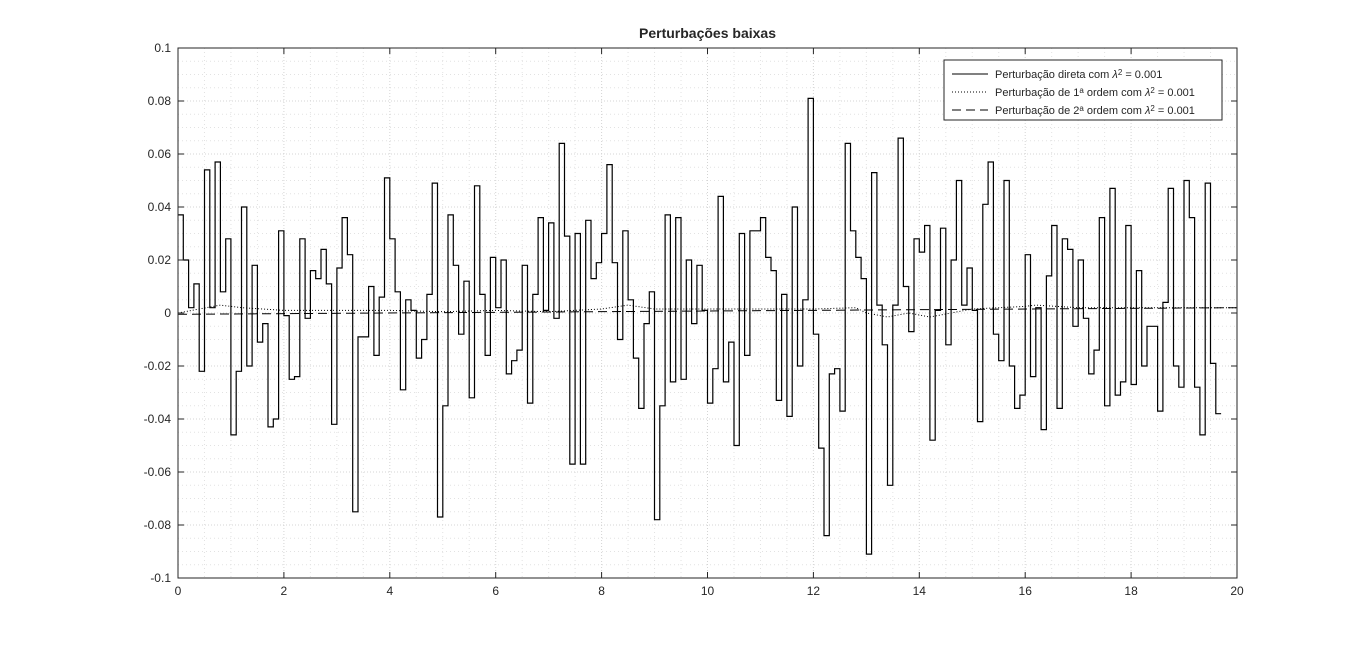 The image size is (1366, 656). Describe the element at coordinates (389, 591) in the screenshot. I see `x-tick-label: 4` at that location.